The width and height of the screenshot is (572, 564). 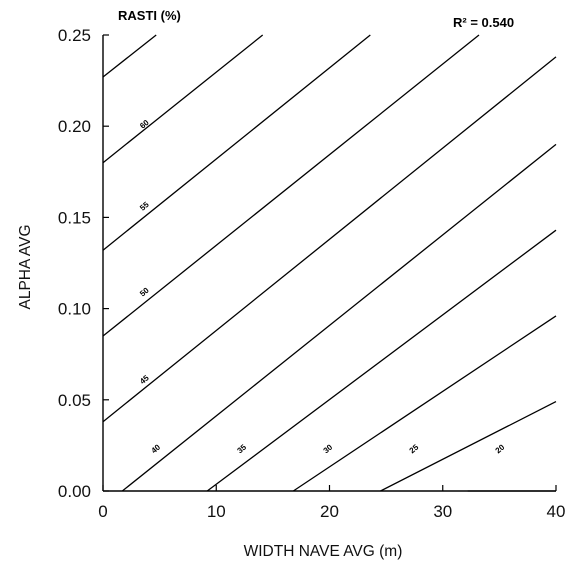 What do you see at coordinates (414, 448) in the screenshot?
I see `contour-label: 25` at bounding box center [414, 448].